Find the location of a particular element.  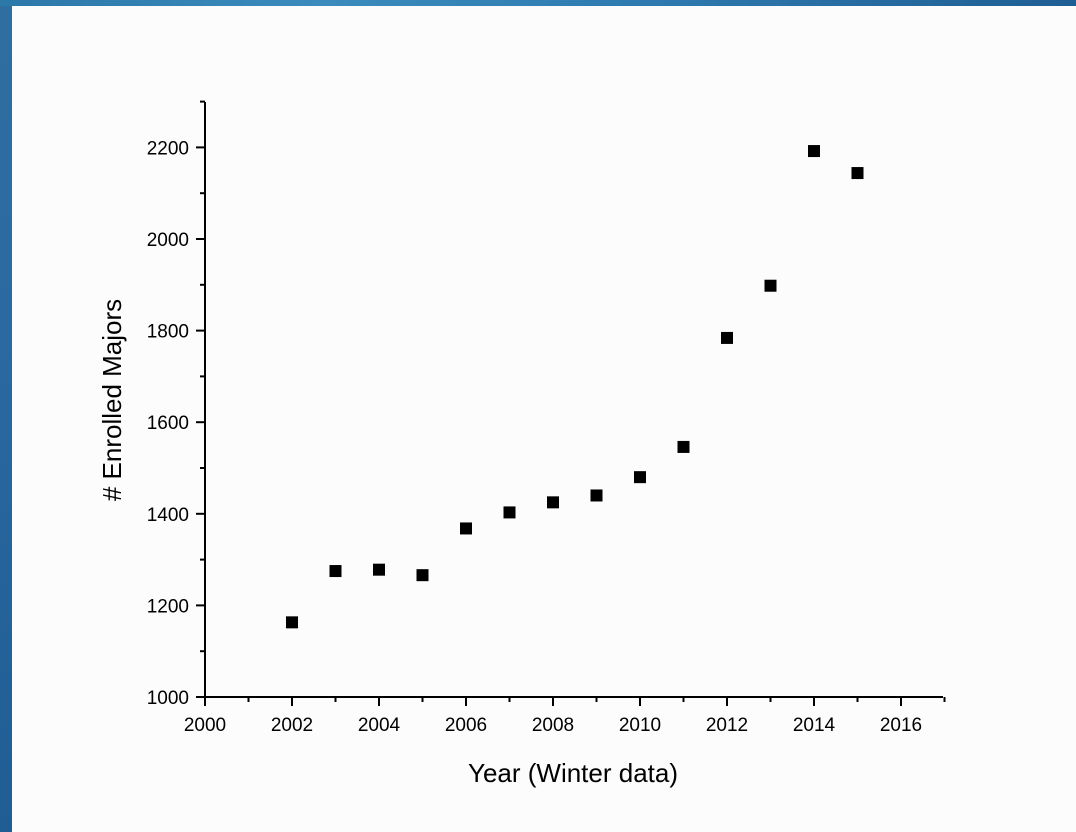

x-tick-label: 2012 is located at coordinates (727, 725).